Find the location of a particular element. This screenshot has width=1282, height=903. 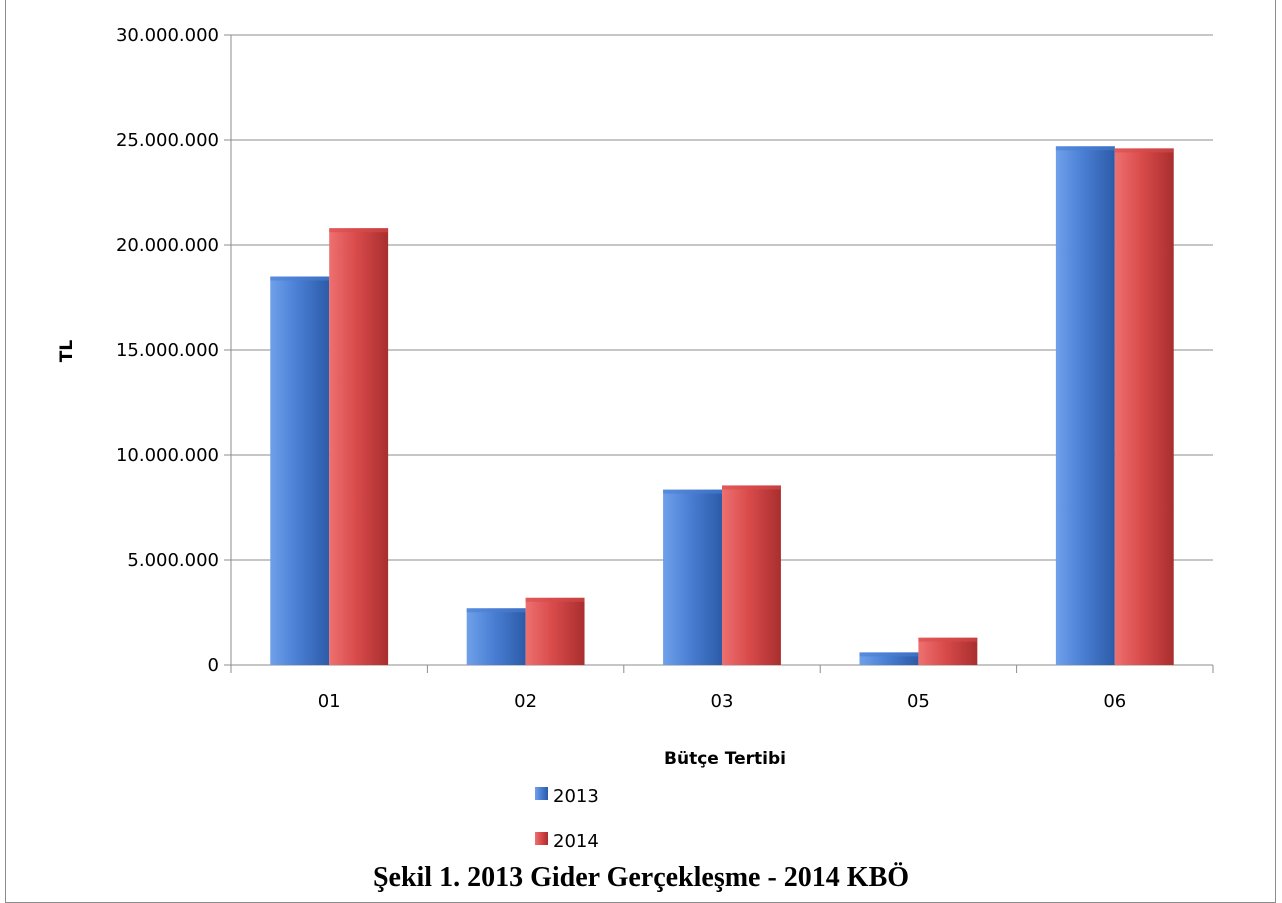

legend-swatch-2013 is located at coordinates (541, 793).